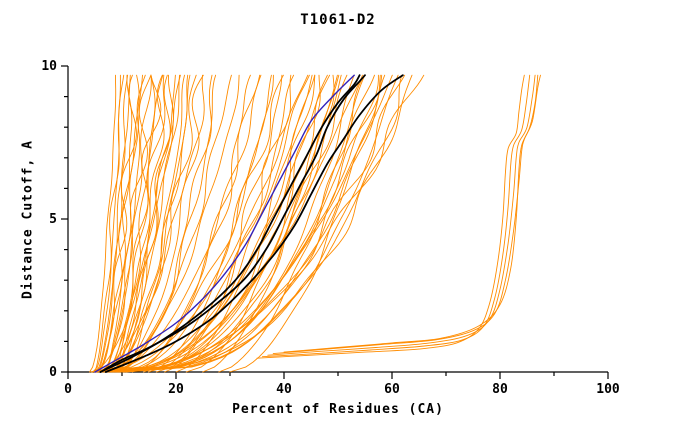 Image resolution: width=680 pixels, height=440 pixels. What do you see at coordinates (68, 389) in the screenshot?
I see `x-tick-label: 0` at bounding box center [68, 389].